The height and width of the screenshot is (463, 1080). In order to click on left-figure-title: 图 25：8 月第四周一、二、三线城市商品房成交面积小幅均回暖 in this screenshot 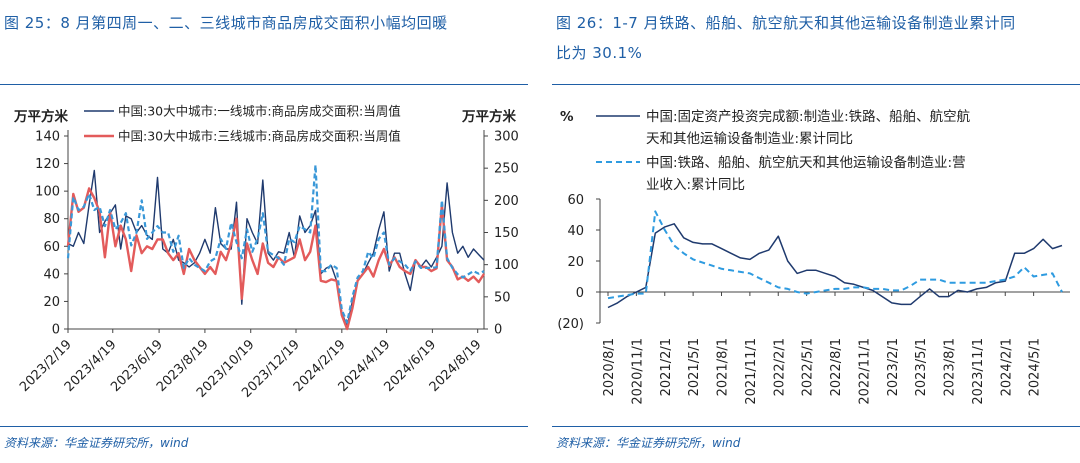, I will do `click(226, 23)`.